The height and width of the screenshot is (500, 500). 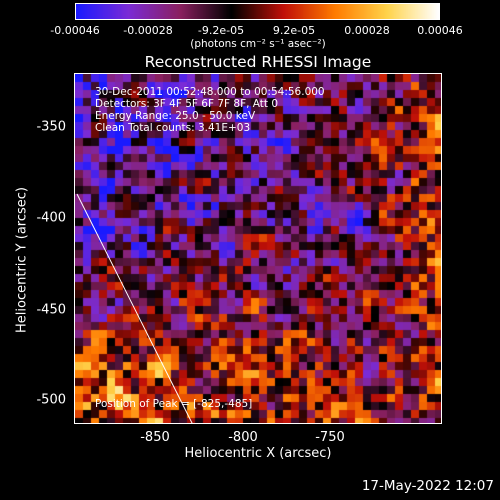 What do you see at coordinates (51, 400) in the screenshot?
I see `y-tick: -500` at bounding box center [51, 400].